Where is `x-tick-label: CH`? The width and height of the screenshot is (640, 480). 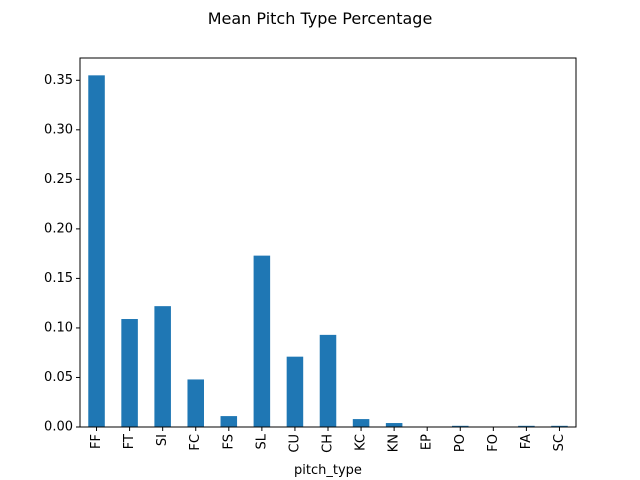
x-tick-label: CH is located at coordinates (328, 443).